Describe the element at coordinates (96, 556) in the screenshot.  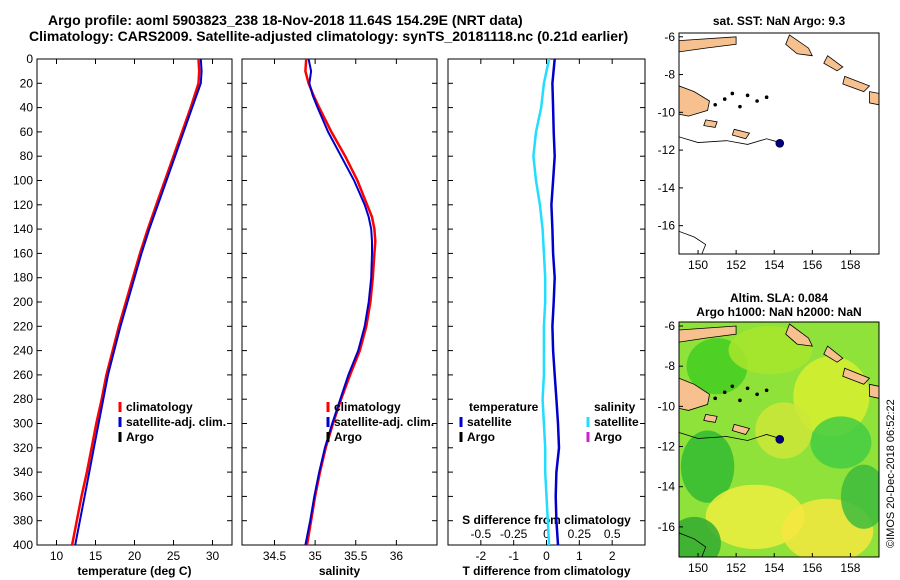
I see `temperature-x-tick-label: 15` at that location.